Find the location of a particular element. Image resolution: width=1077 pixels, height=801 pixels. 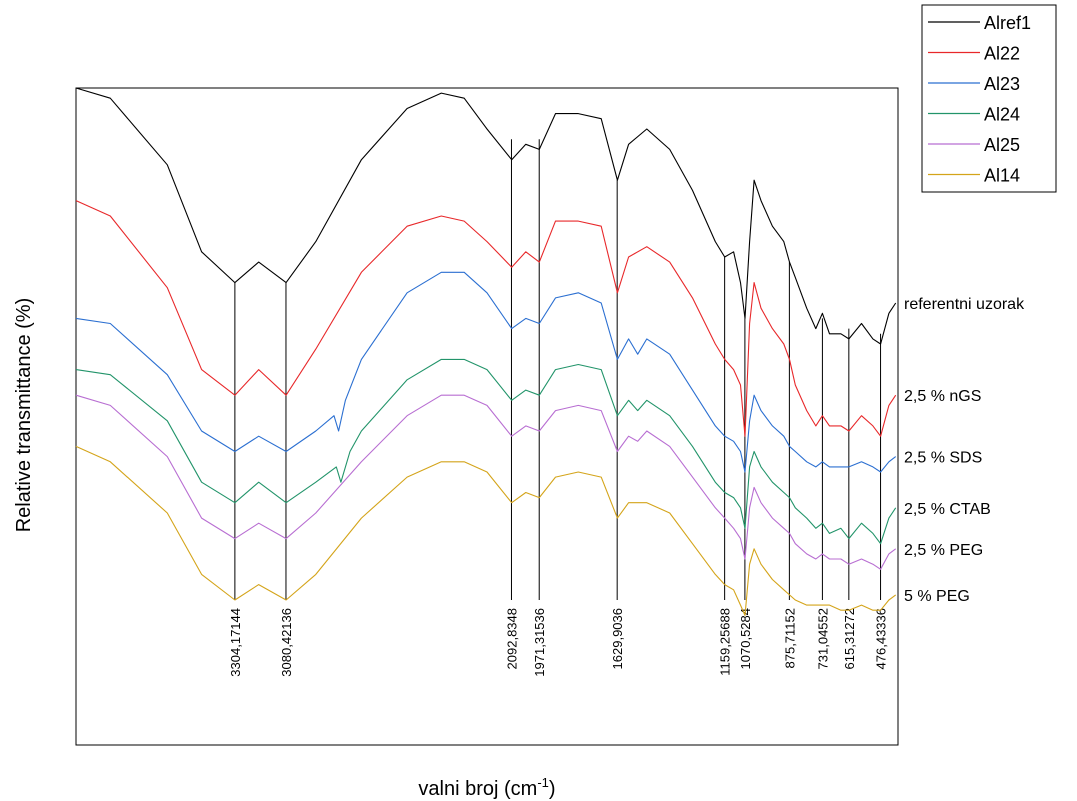

x-axis-label-main: valni broj (cm is located at coordinates (477, 789).